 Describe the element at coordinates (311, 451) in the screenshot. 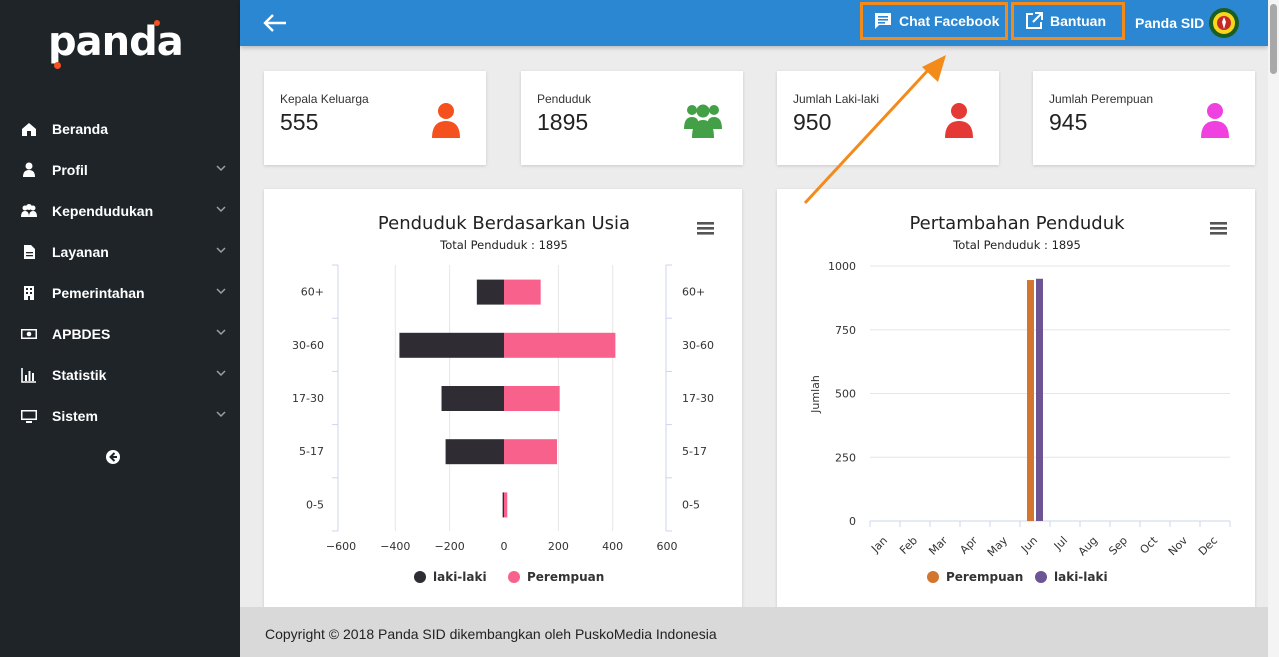

I see `category-label-left: 5-17` at that location.